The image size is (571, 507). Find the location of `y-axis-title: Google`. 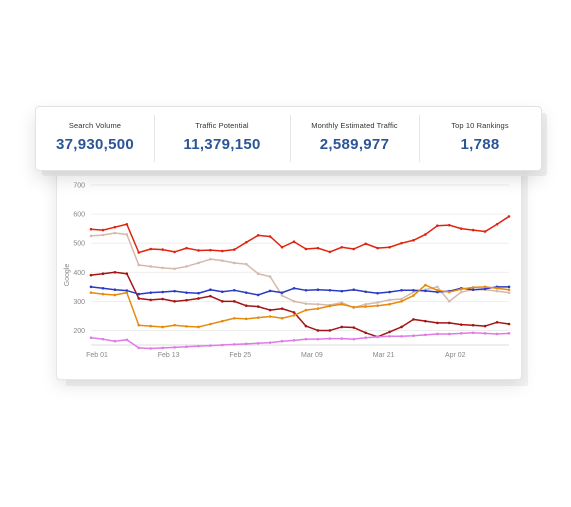

y-axis-title: Google is located at coordinates (67, 275).